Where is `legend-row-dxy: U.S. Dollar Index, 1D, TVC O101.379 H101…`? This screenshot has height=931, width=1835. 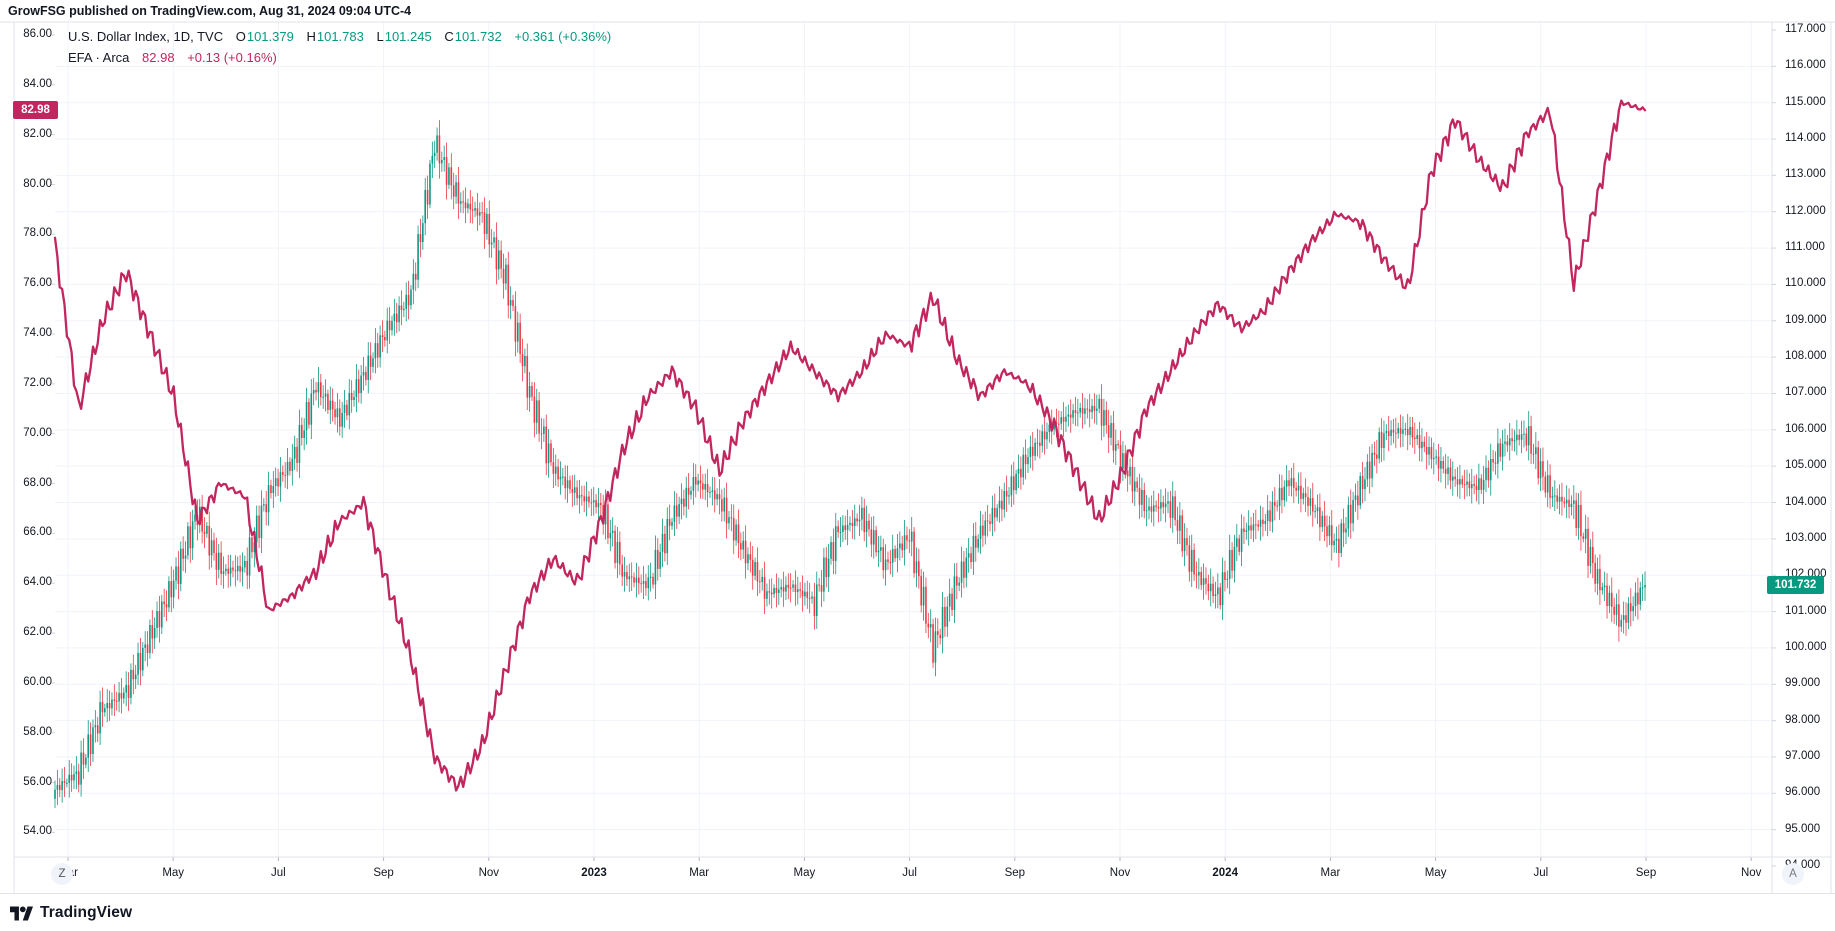
legend-row-dxy: U.S. Dollar Index, 1D, TVC O101.379 H101… is located at coordinates (339, 36).